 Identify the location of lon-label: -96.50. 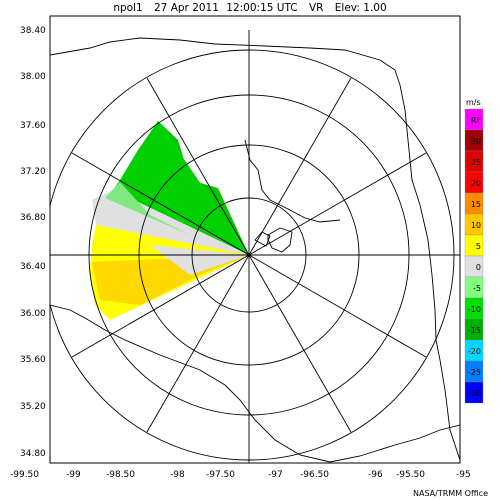
(314, 475).